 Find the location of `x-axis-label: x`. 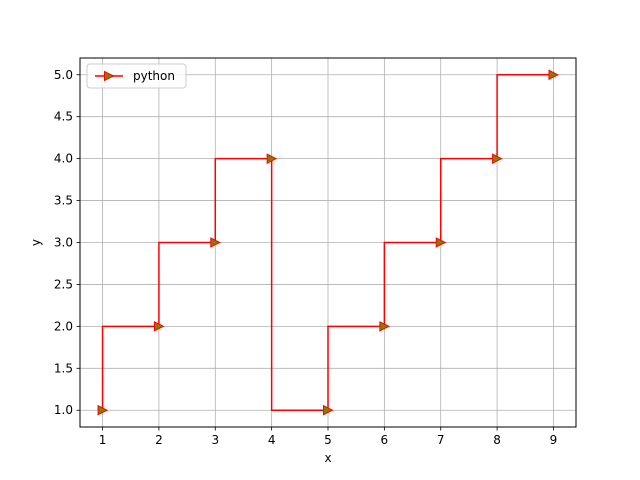

x-axis-label: x is located at coordinates (327, 458).